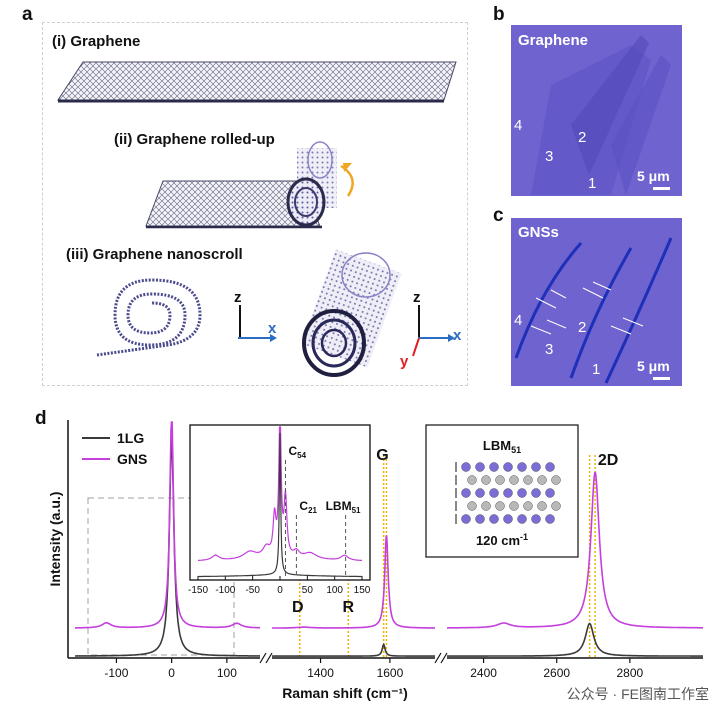  Describe the element at coordinates (596, 369) in the screenshot. I see `scroll-number: 1` at that location.